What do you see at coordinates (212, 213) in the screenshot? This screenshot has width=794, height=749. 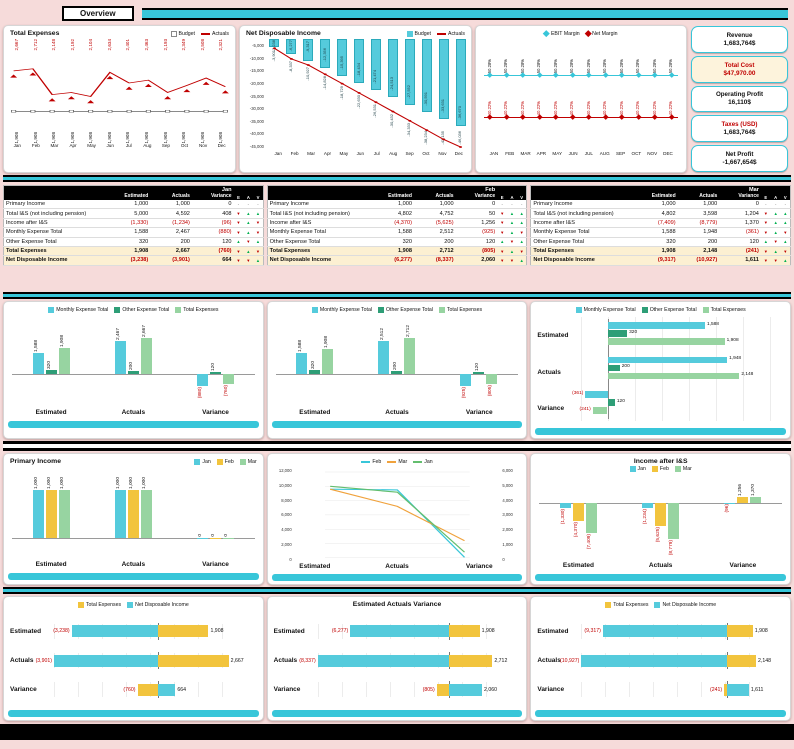 I see `value-cell: 408` at bounding box center [212, 213].